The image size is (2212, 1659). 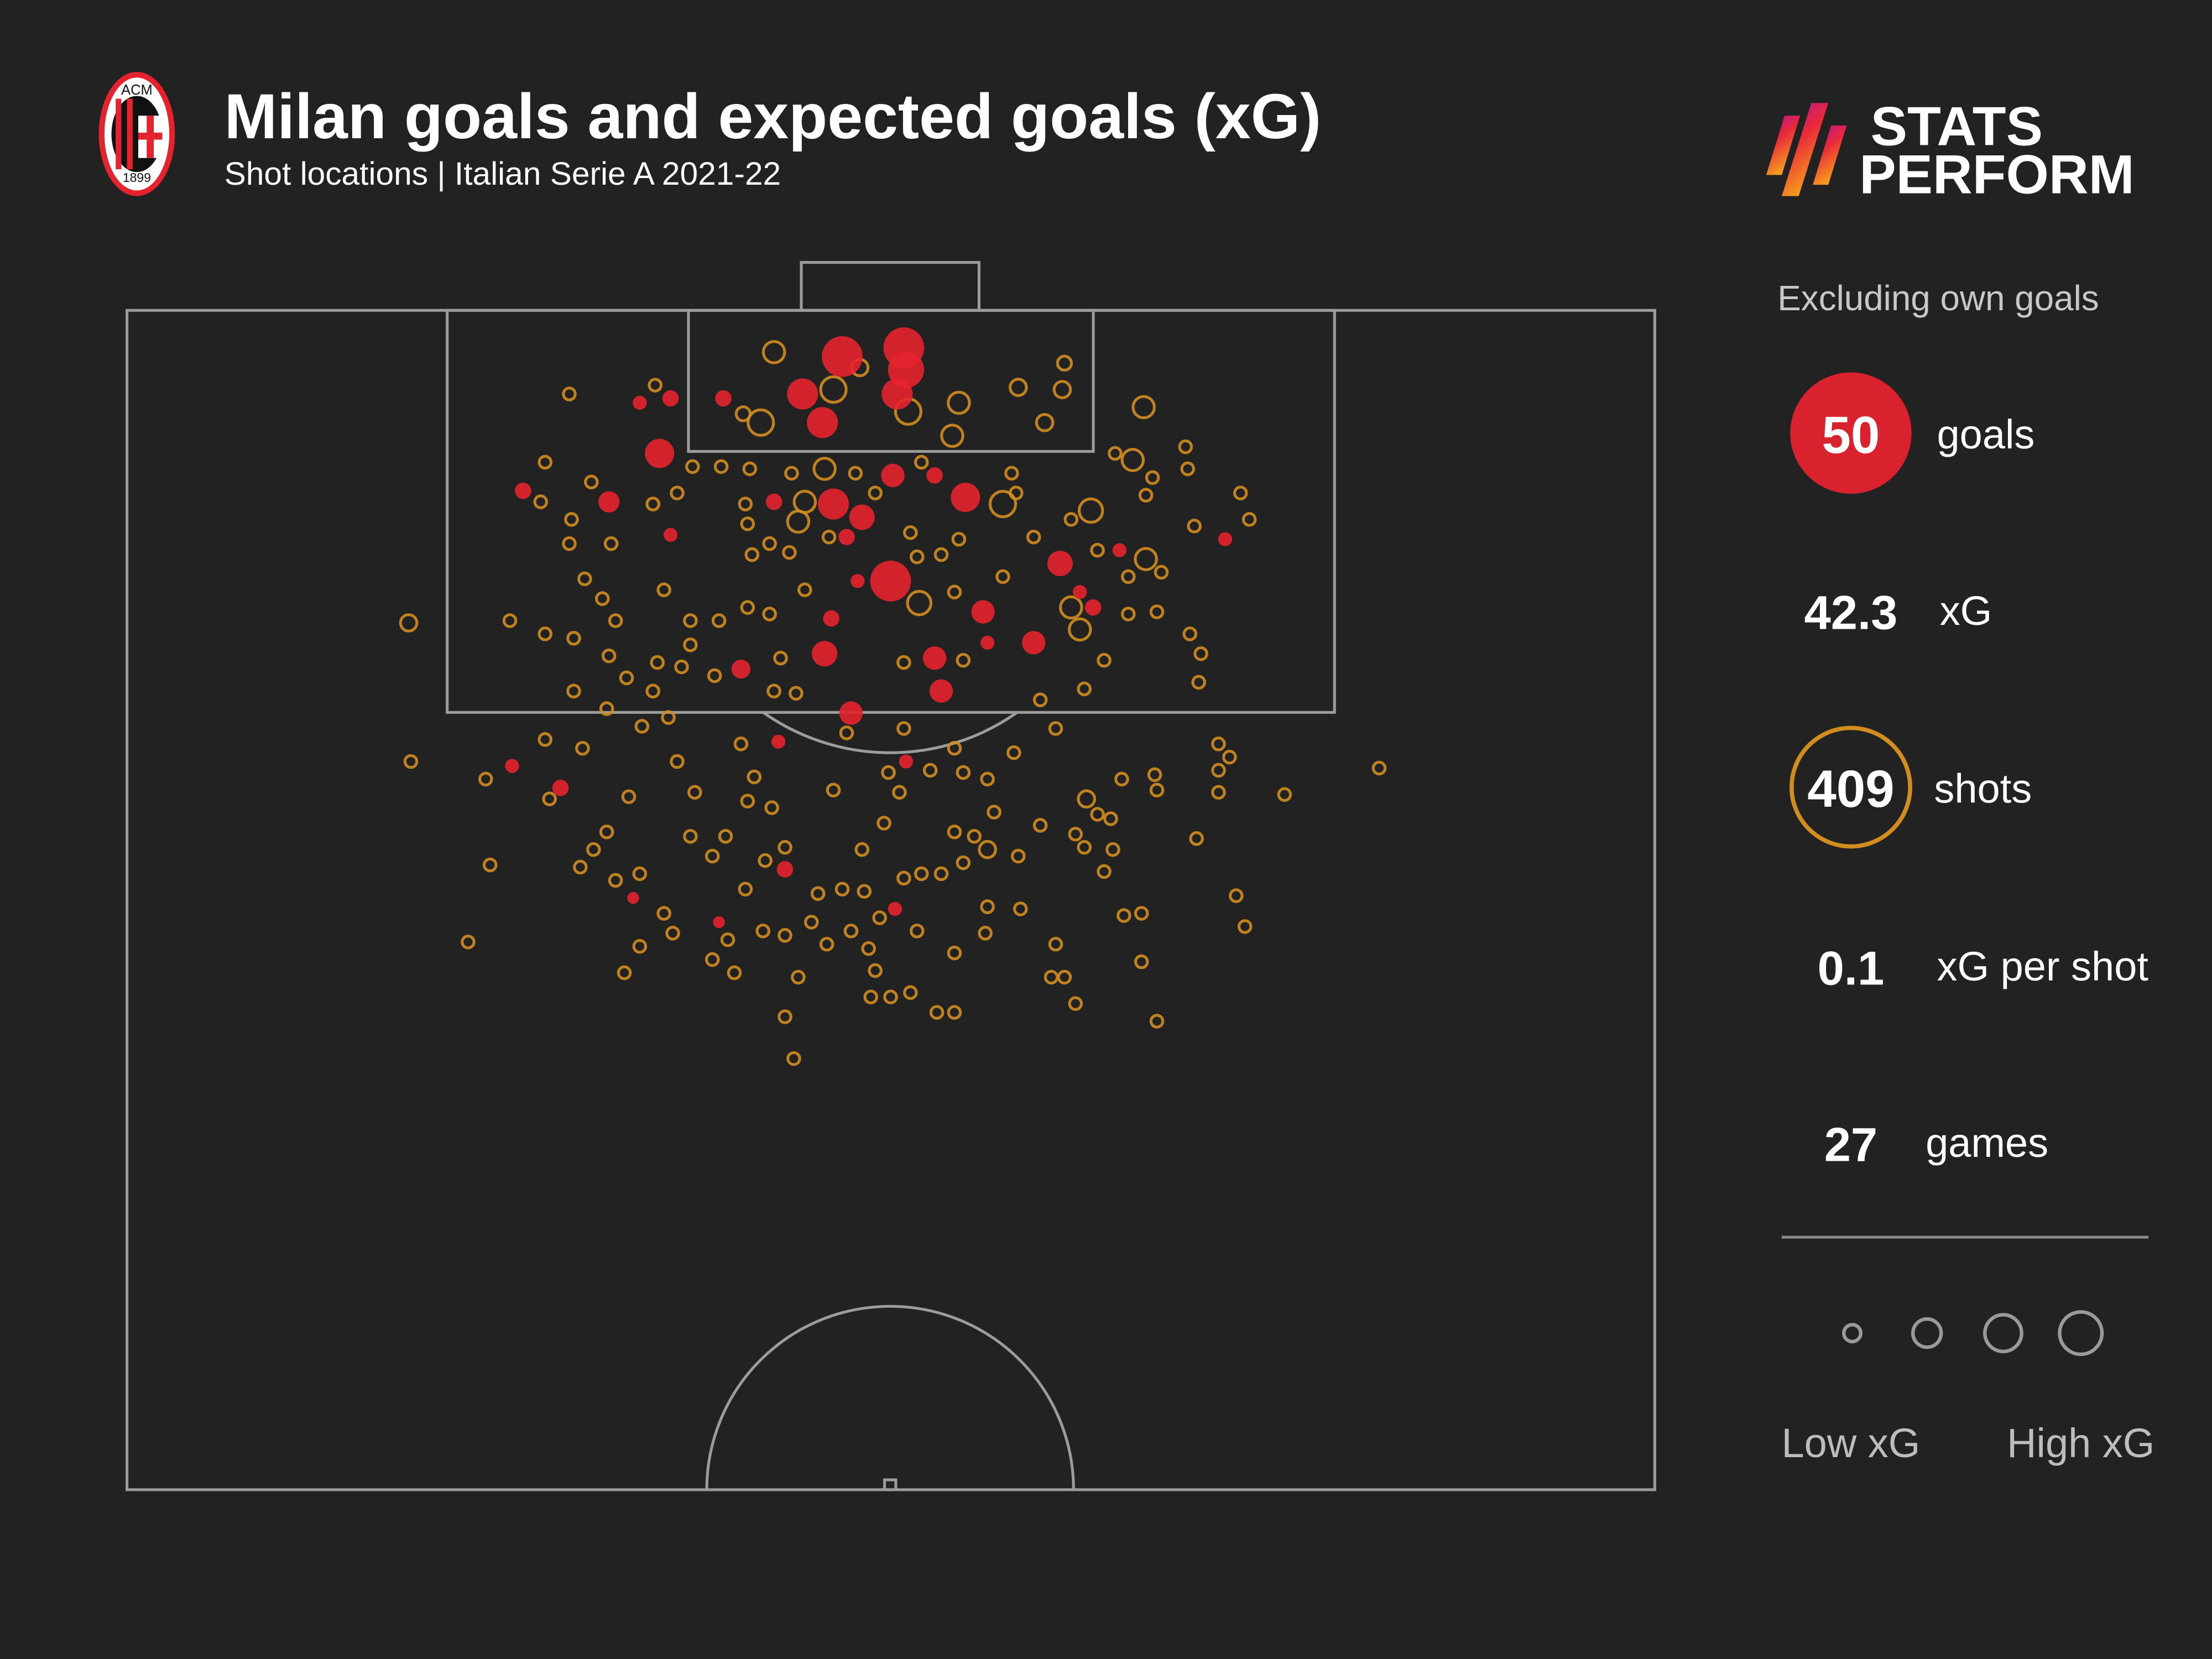 What do you see at coordinates (1938, 298) in the screenshot?
I see `excluding-own-goals-note: Excluding own goals` at bounding box center [1938, 298].